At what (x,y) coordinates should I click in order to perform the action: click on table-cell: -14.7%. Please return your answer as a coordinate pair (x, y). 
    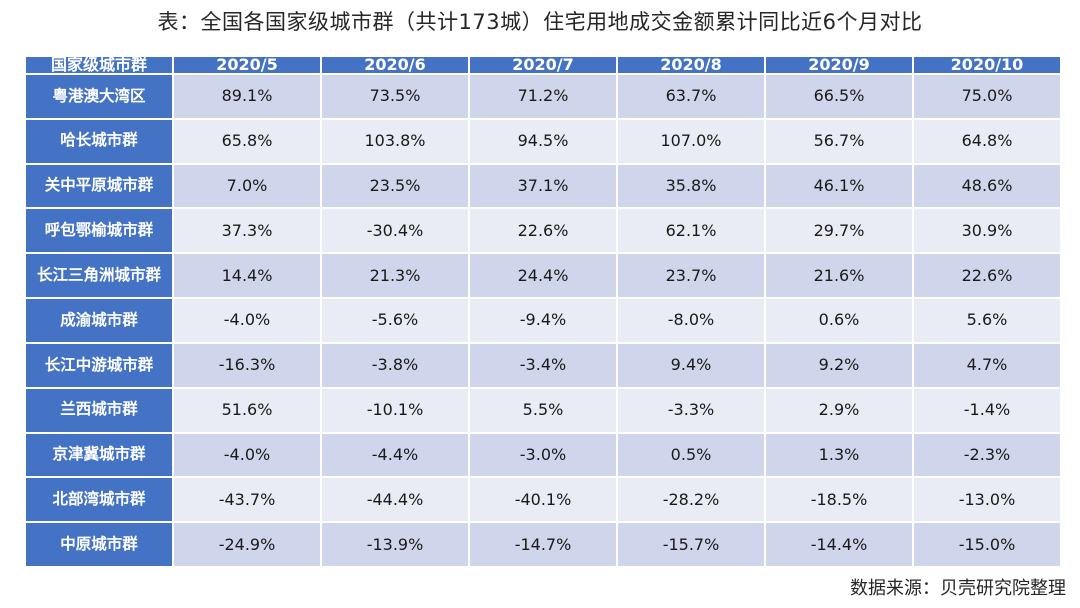
    Looking at the image, I should click on (543, 544).